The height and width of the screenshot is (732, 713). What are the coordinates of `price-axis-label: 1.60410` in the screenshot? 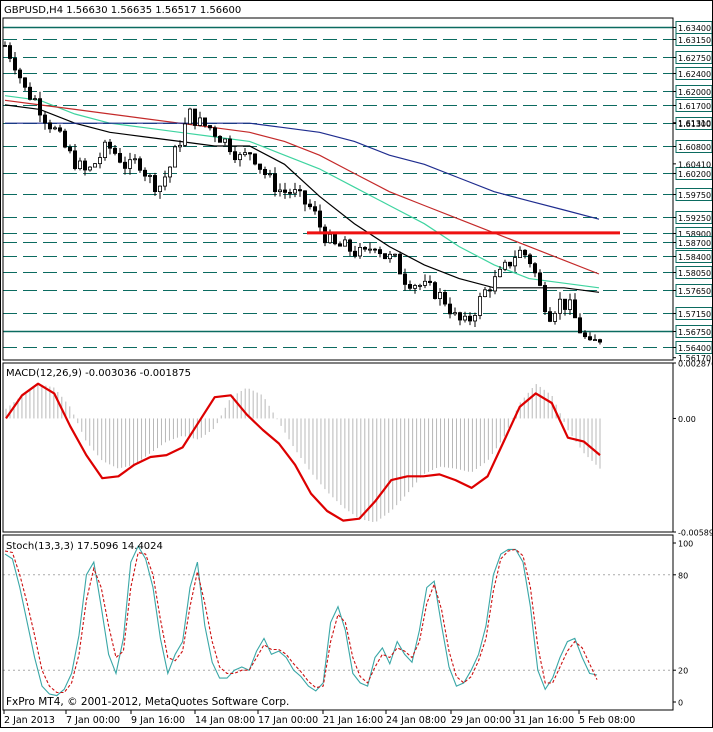 It's located at (694, 164).